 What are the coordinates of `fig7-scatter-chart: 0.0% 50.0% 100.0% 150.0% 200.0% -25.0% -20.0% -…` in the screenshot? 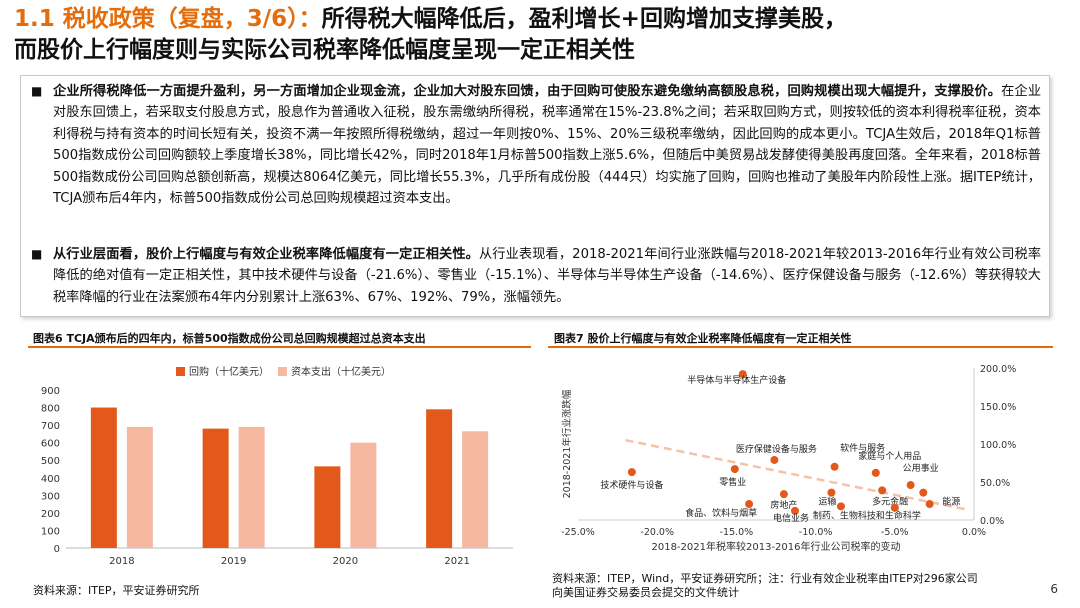 It's located at (788, 458).